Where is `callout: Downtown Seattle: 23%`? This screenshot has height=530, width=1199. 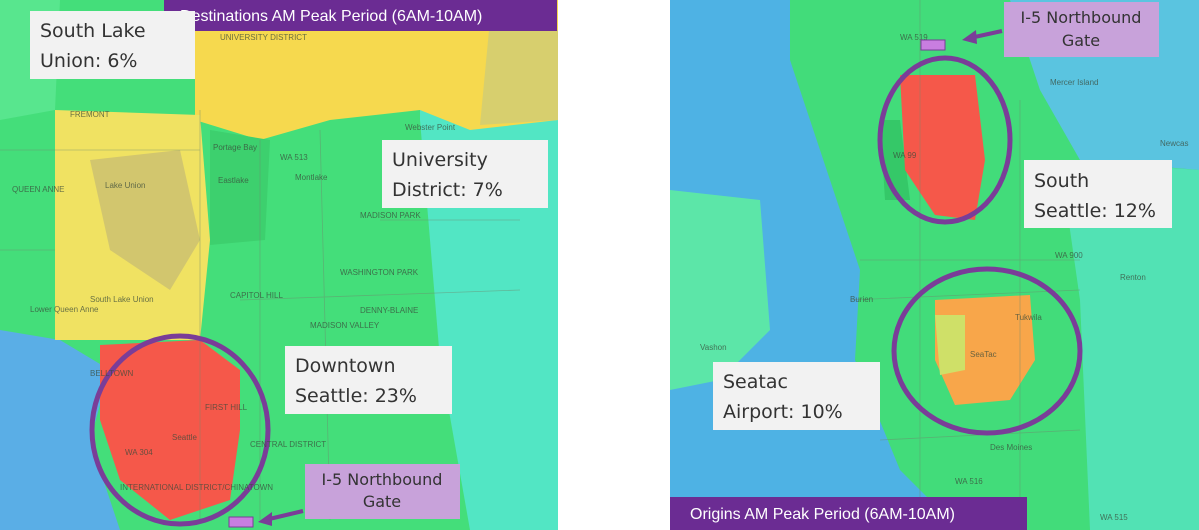 callout: Downtown Seattle: 23% is located at coordinates (368, 380).